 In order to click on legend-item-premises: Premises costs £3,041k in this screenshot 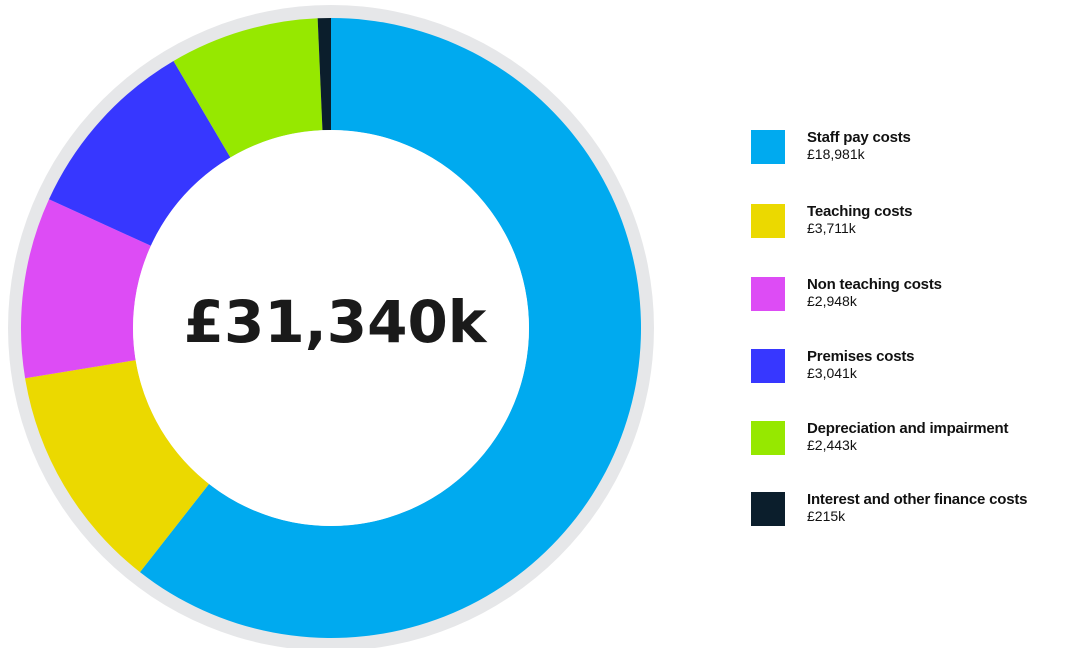, I will do `click(915, 369)`.